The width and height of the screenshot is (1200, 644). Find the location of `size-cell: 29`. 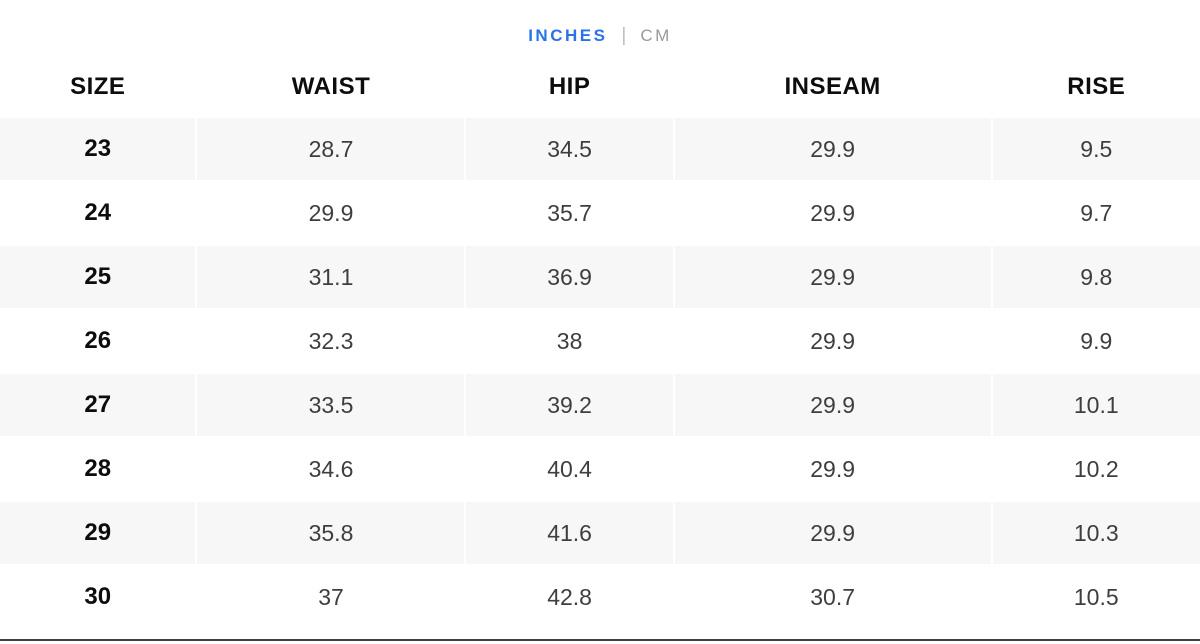

size-cell: 29 is located at coordinates (98, 533).